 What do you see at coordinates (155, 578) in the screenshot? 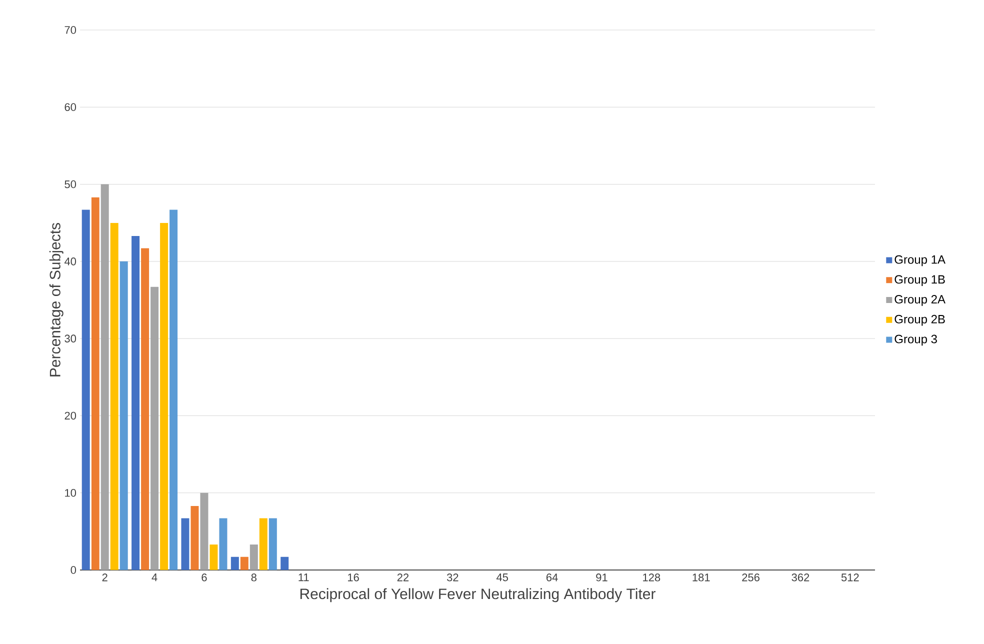
I see `x-tick-label: 4` at bounding box center [155, 578].